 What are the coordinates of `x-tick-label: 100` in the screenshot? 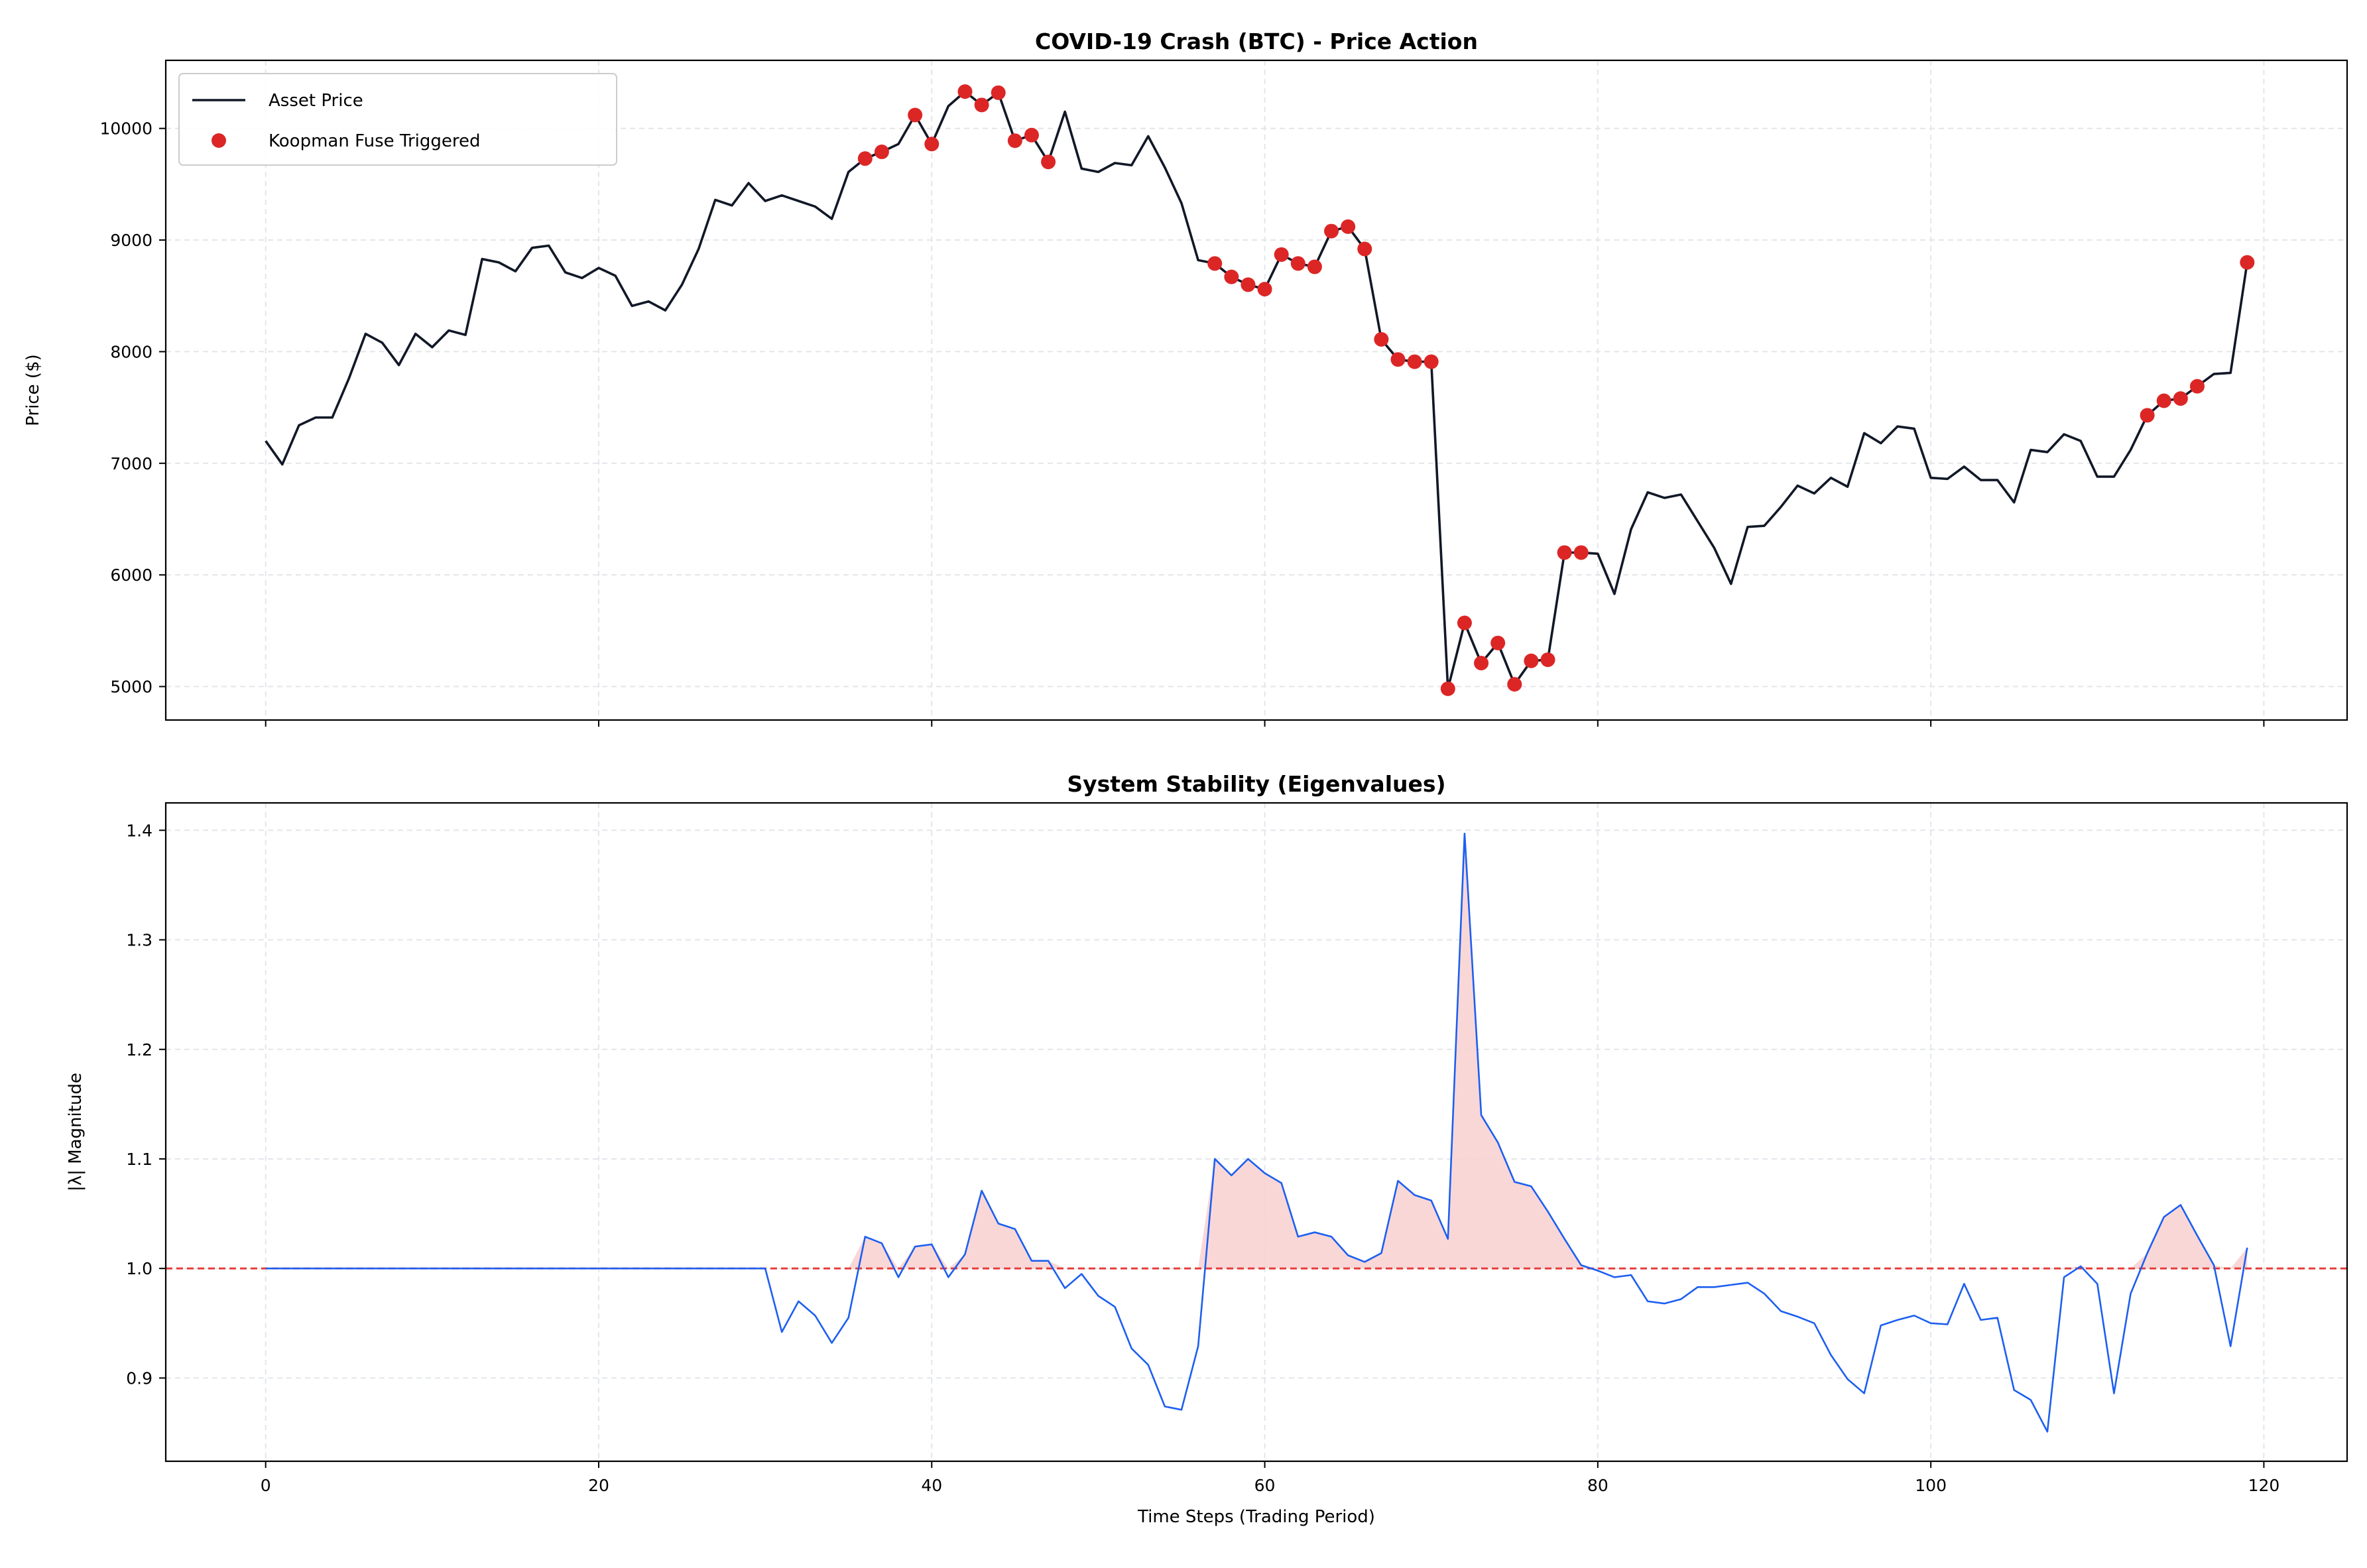 It's located at (1931, 1485).